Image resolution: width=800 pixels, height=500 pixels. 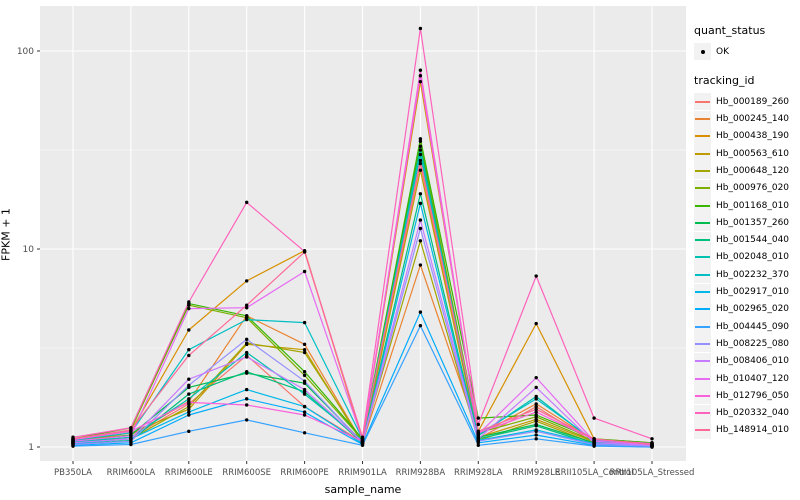 I want to click on legend-item: Hb_002917_010, so click(x=746, y=292).